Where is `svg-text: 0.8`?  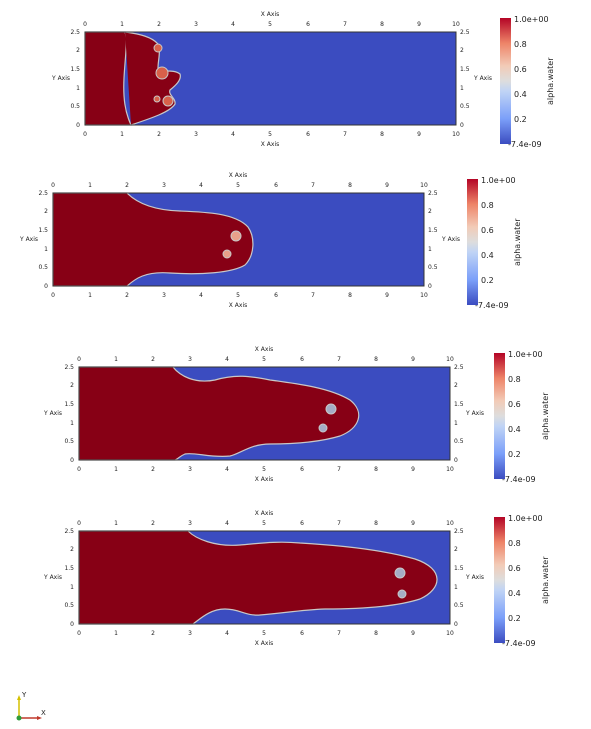
svg-text: 0.8 is located at coordinates (514, 379).